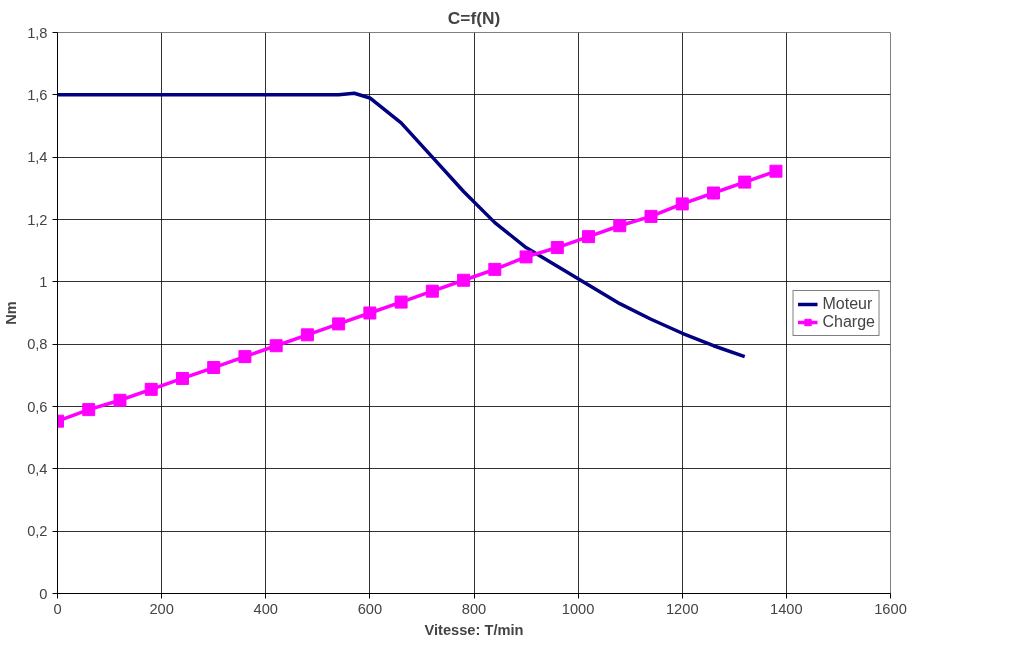 Image resolution: width=1032 pixels, height=650 pixels. What do you see at coordinates (265, 608) in the screenshot?
I see `x-tick-label: 400` at bounding box center [265, 608].